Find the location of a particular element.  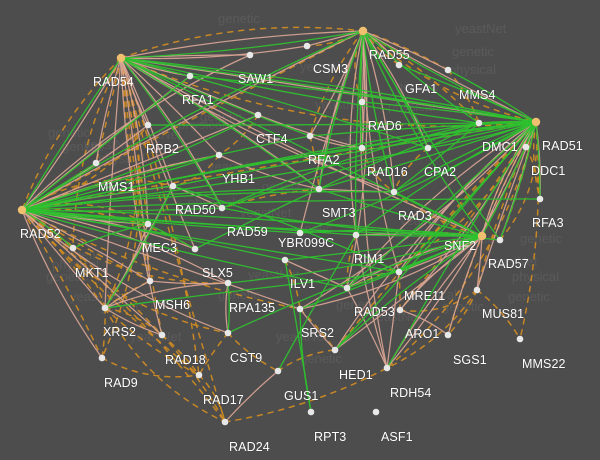

node-label-rdh54: RDH54 is located at coordinates (411, 393).